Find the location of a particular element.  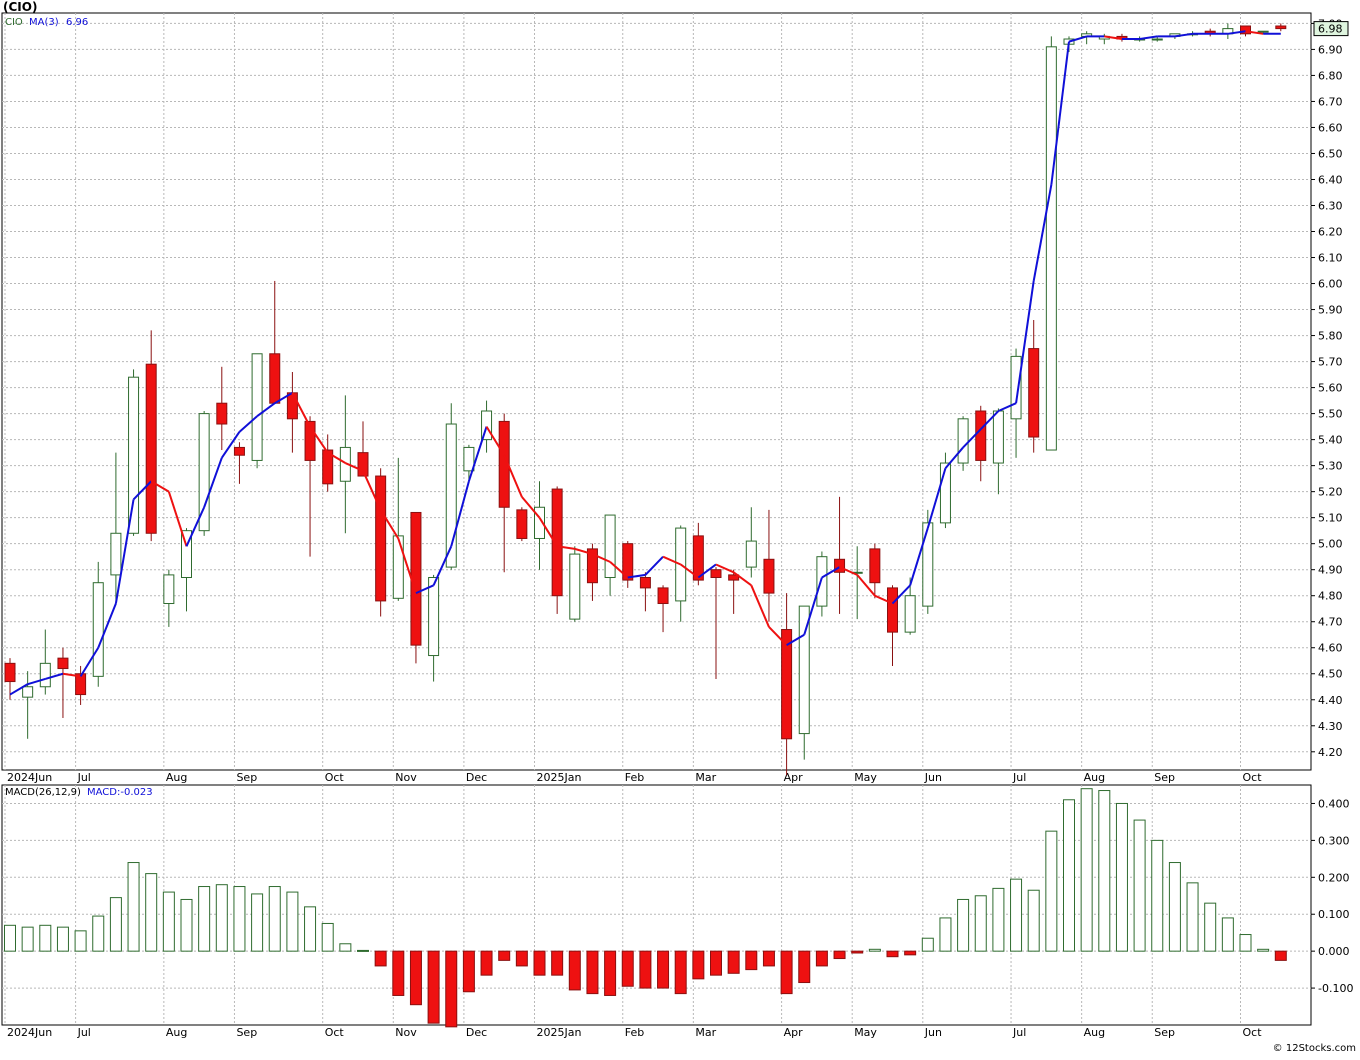

y-tick-label: 4.50 is located at coordinates (1330, 674).